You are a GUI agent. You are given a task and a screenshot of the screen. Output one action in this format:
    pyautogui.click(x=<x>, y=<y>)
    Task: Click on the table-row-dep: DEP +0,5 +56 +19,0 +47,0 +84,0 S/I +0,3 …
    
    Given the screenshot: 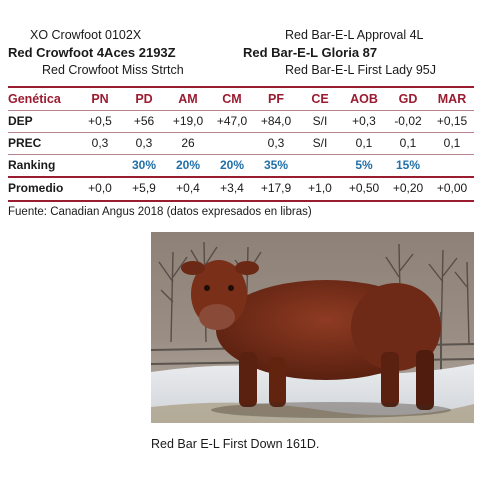 What is the action you would take?
    pyautogui.click(x=241, y=121)
    